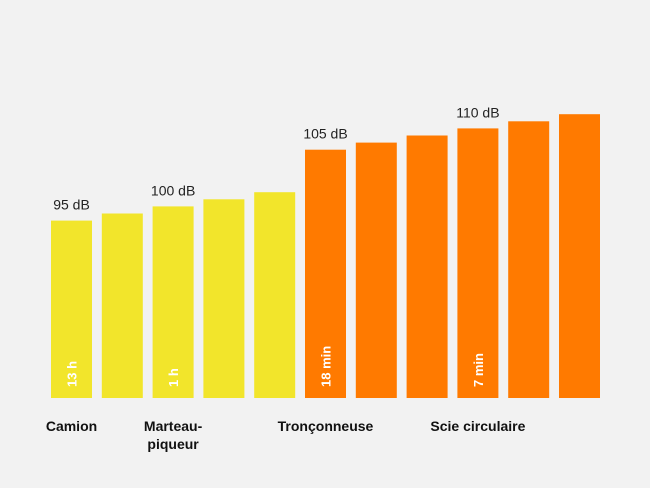  I want to click on category-label-line: piqueur, so click(173, 444).